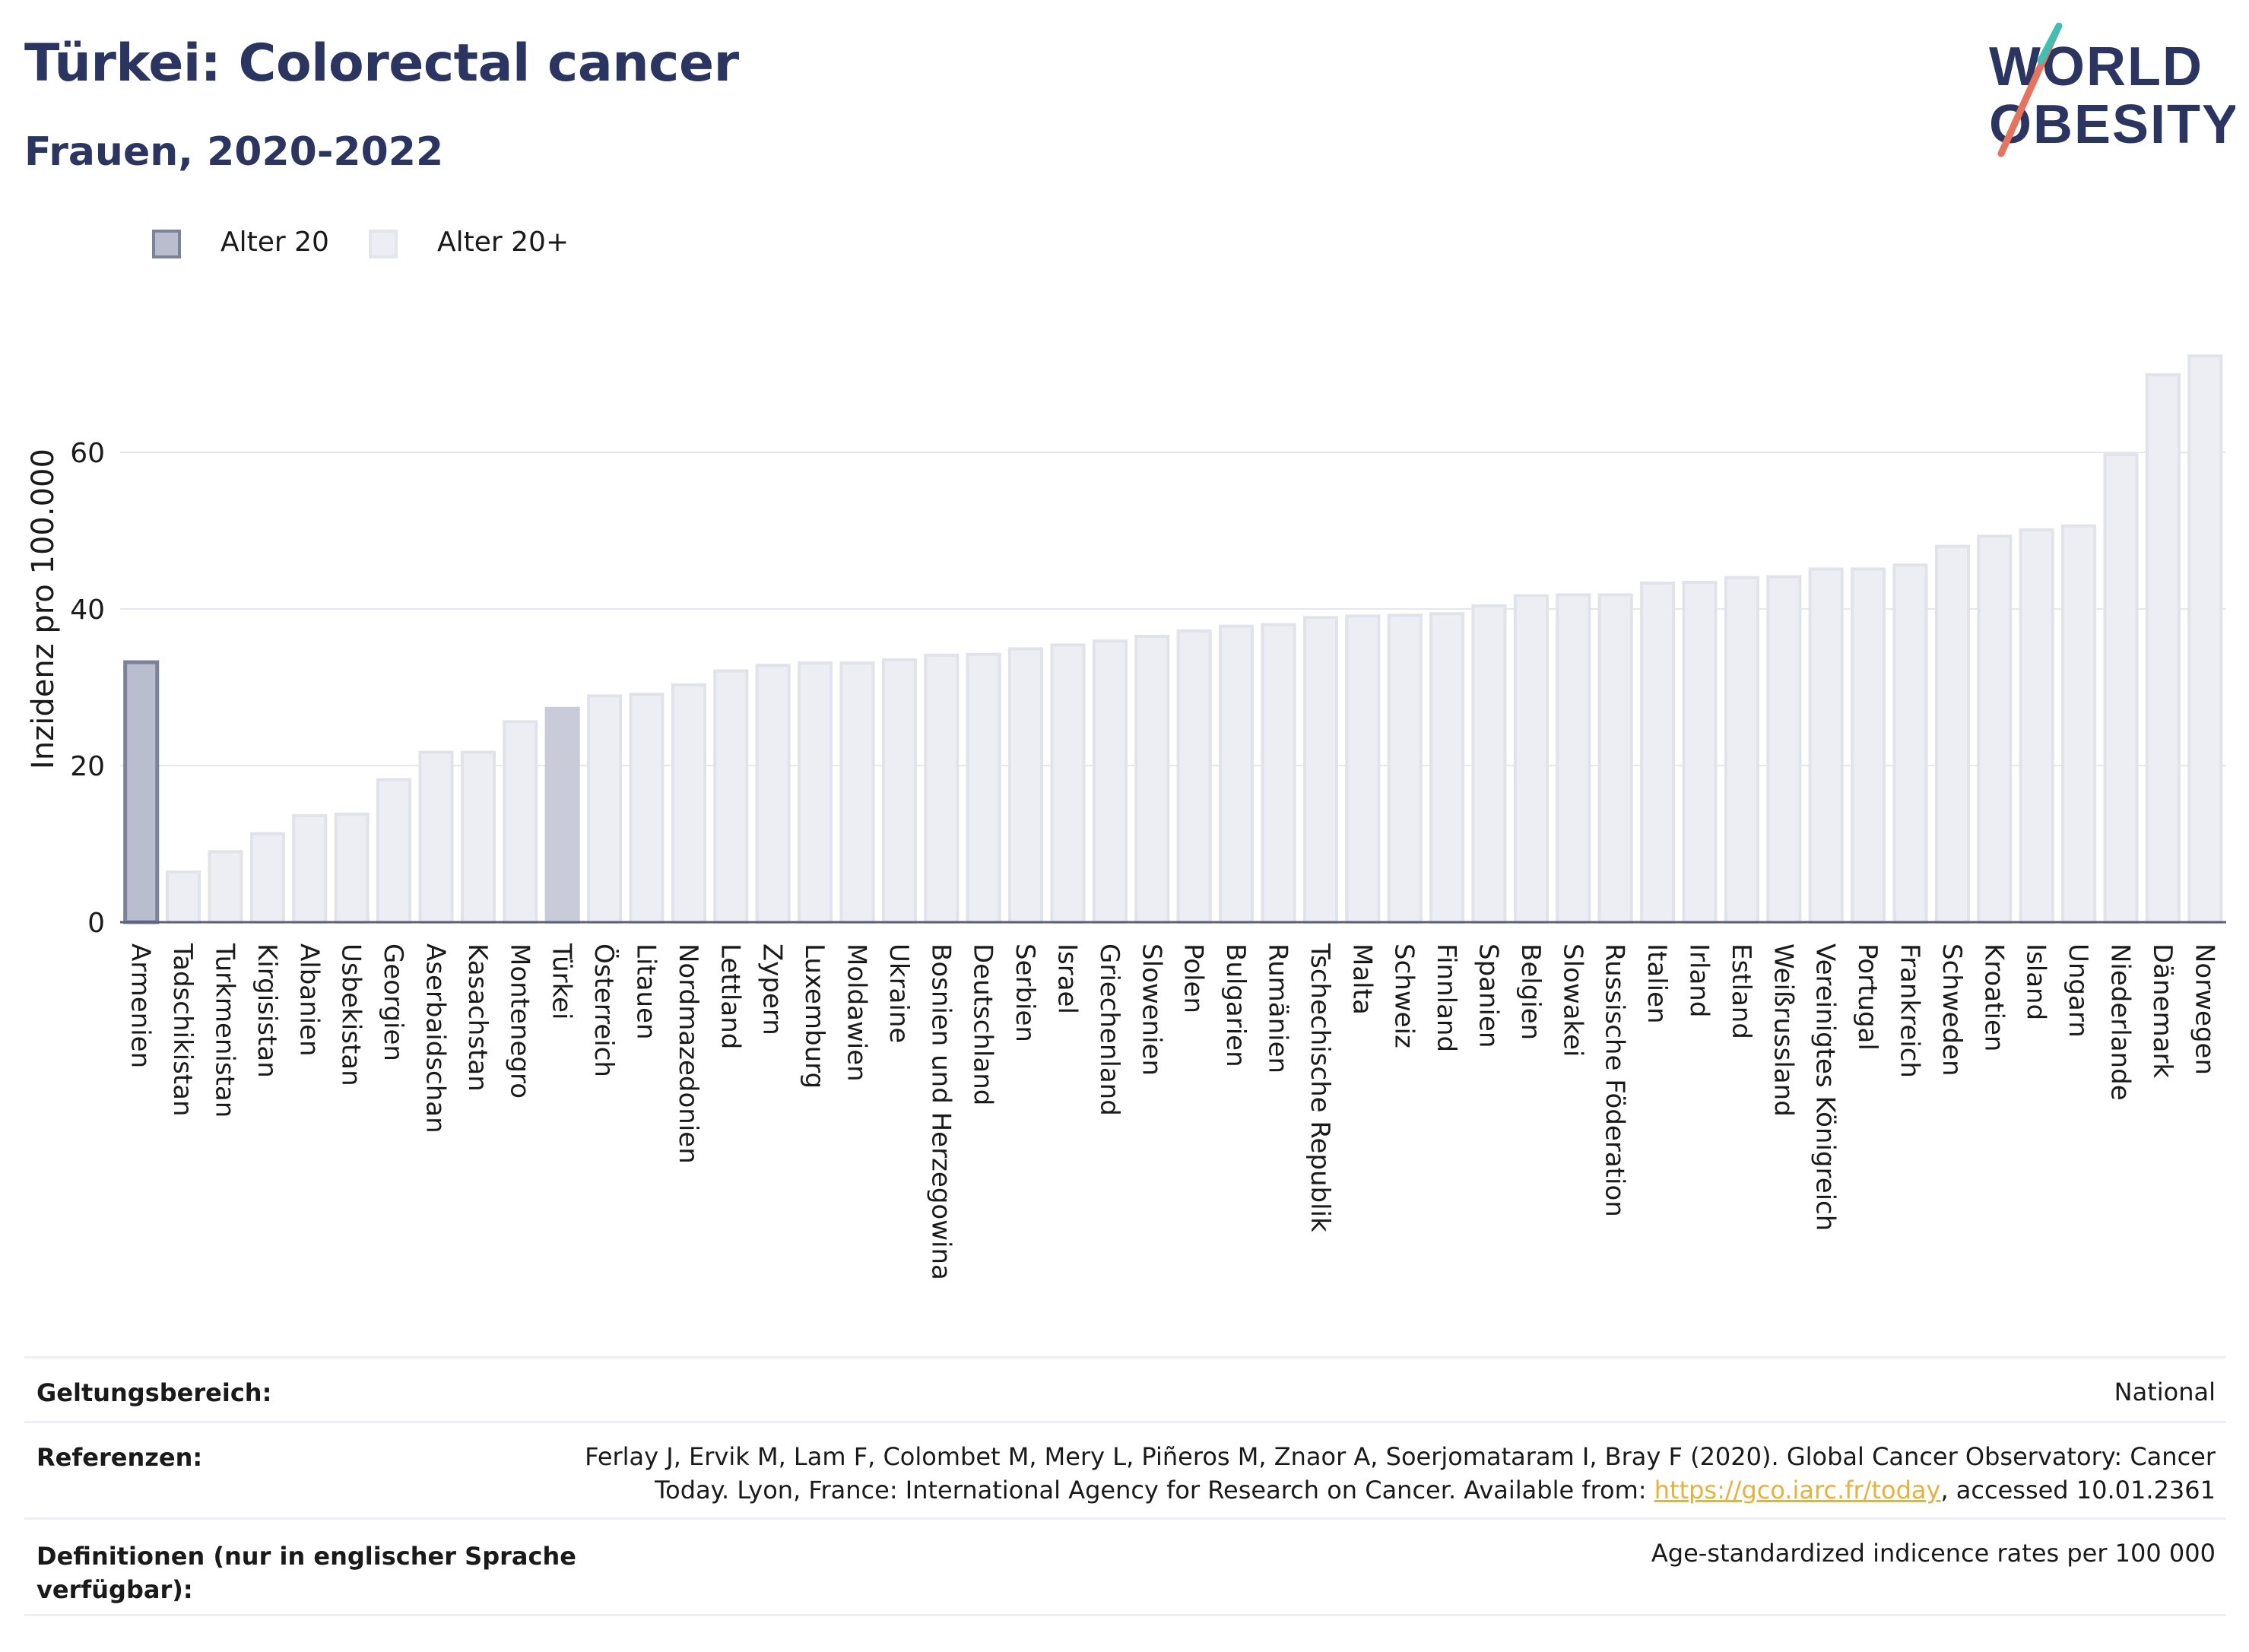 The width and height of the screenshot is (2249, 1652). Describe the element at coordinates (2204, 1009) in the screenshot. I see `x-tick-label: Norwegen` at that location.